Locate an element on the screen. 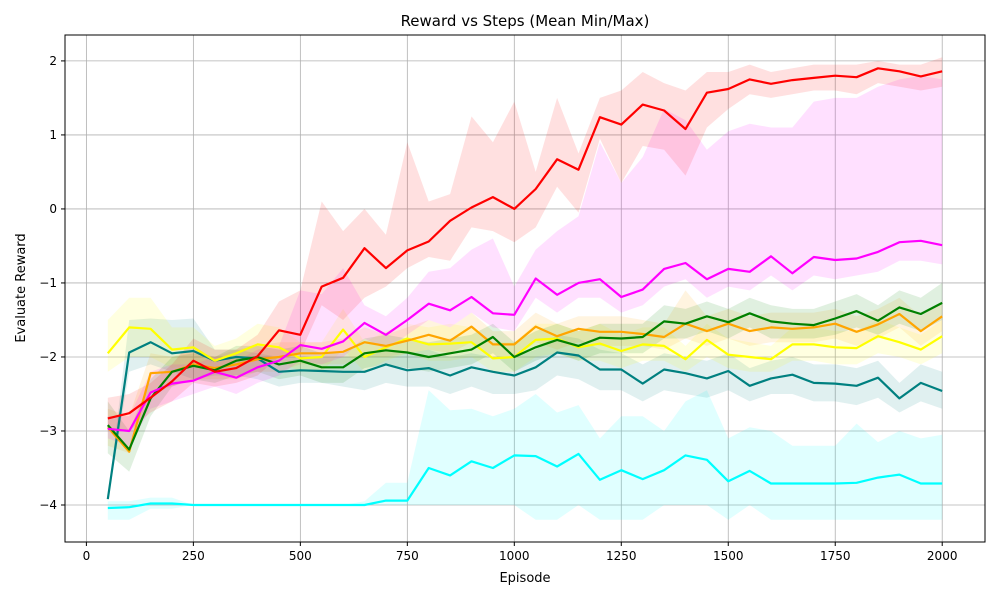 The image size is (1000, 600). y-tick-label: 0 is located at coordinates (53, 209).